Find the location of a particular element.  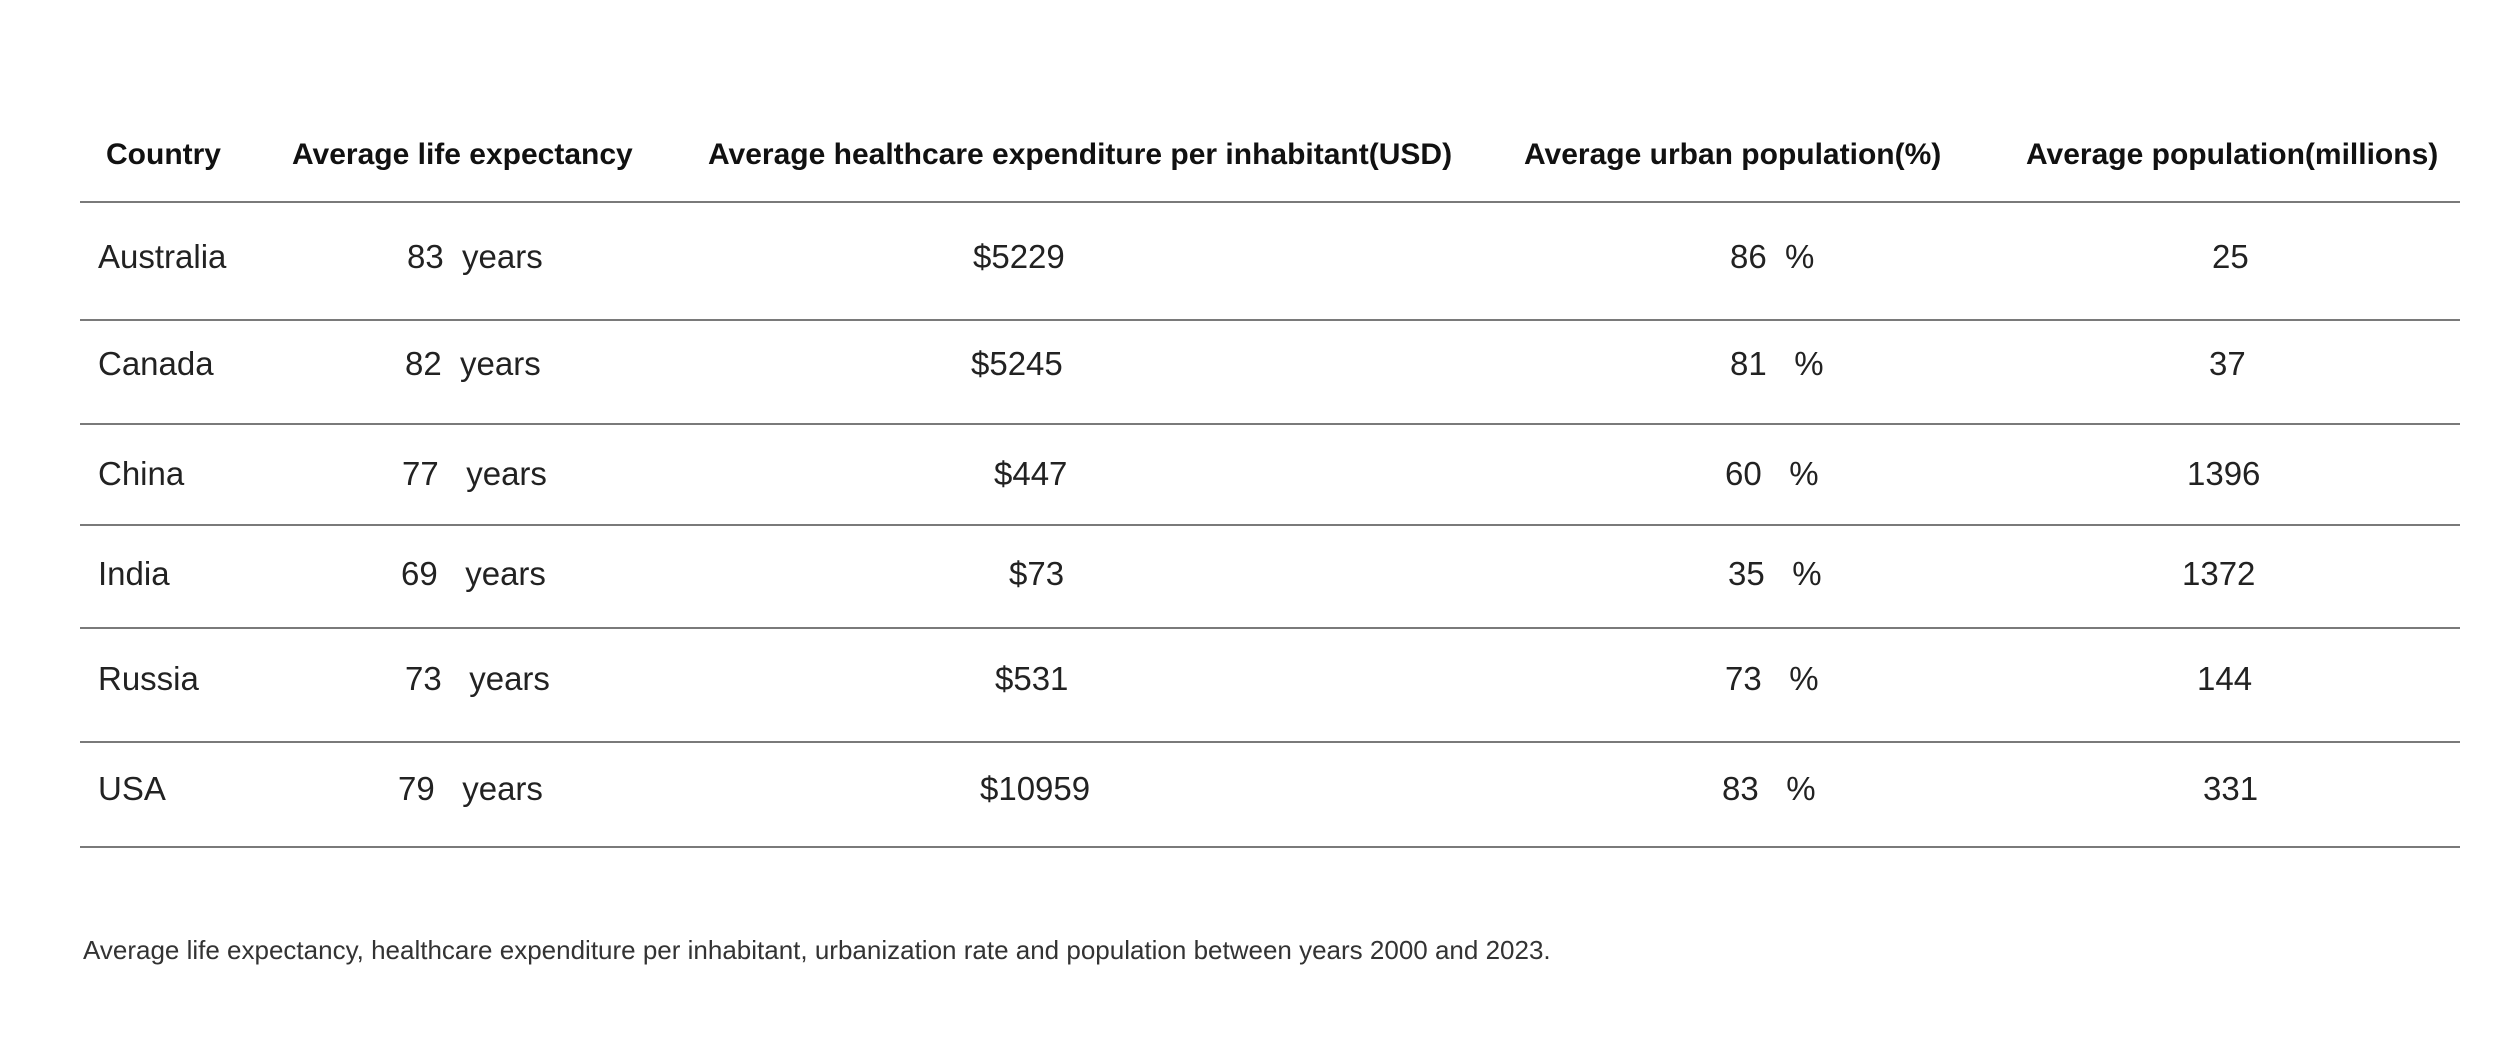

table-cell-expenditure: $447 is located at coordinates (1031, 473).